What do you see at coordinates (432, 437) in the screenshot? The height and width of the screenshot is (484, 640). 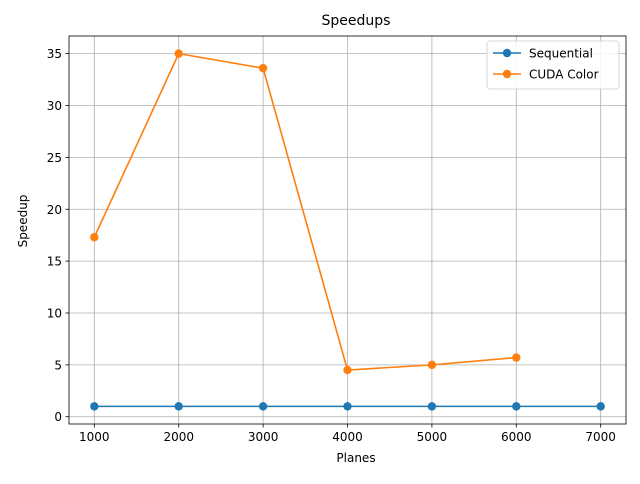 I see `x-tick-label: 5000` at bounding box center [432, 437].